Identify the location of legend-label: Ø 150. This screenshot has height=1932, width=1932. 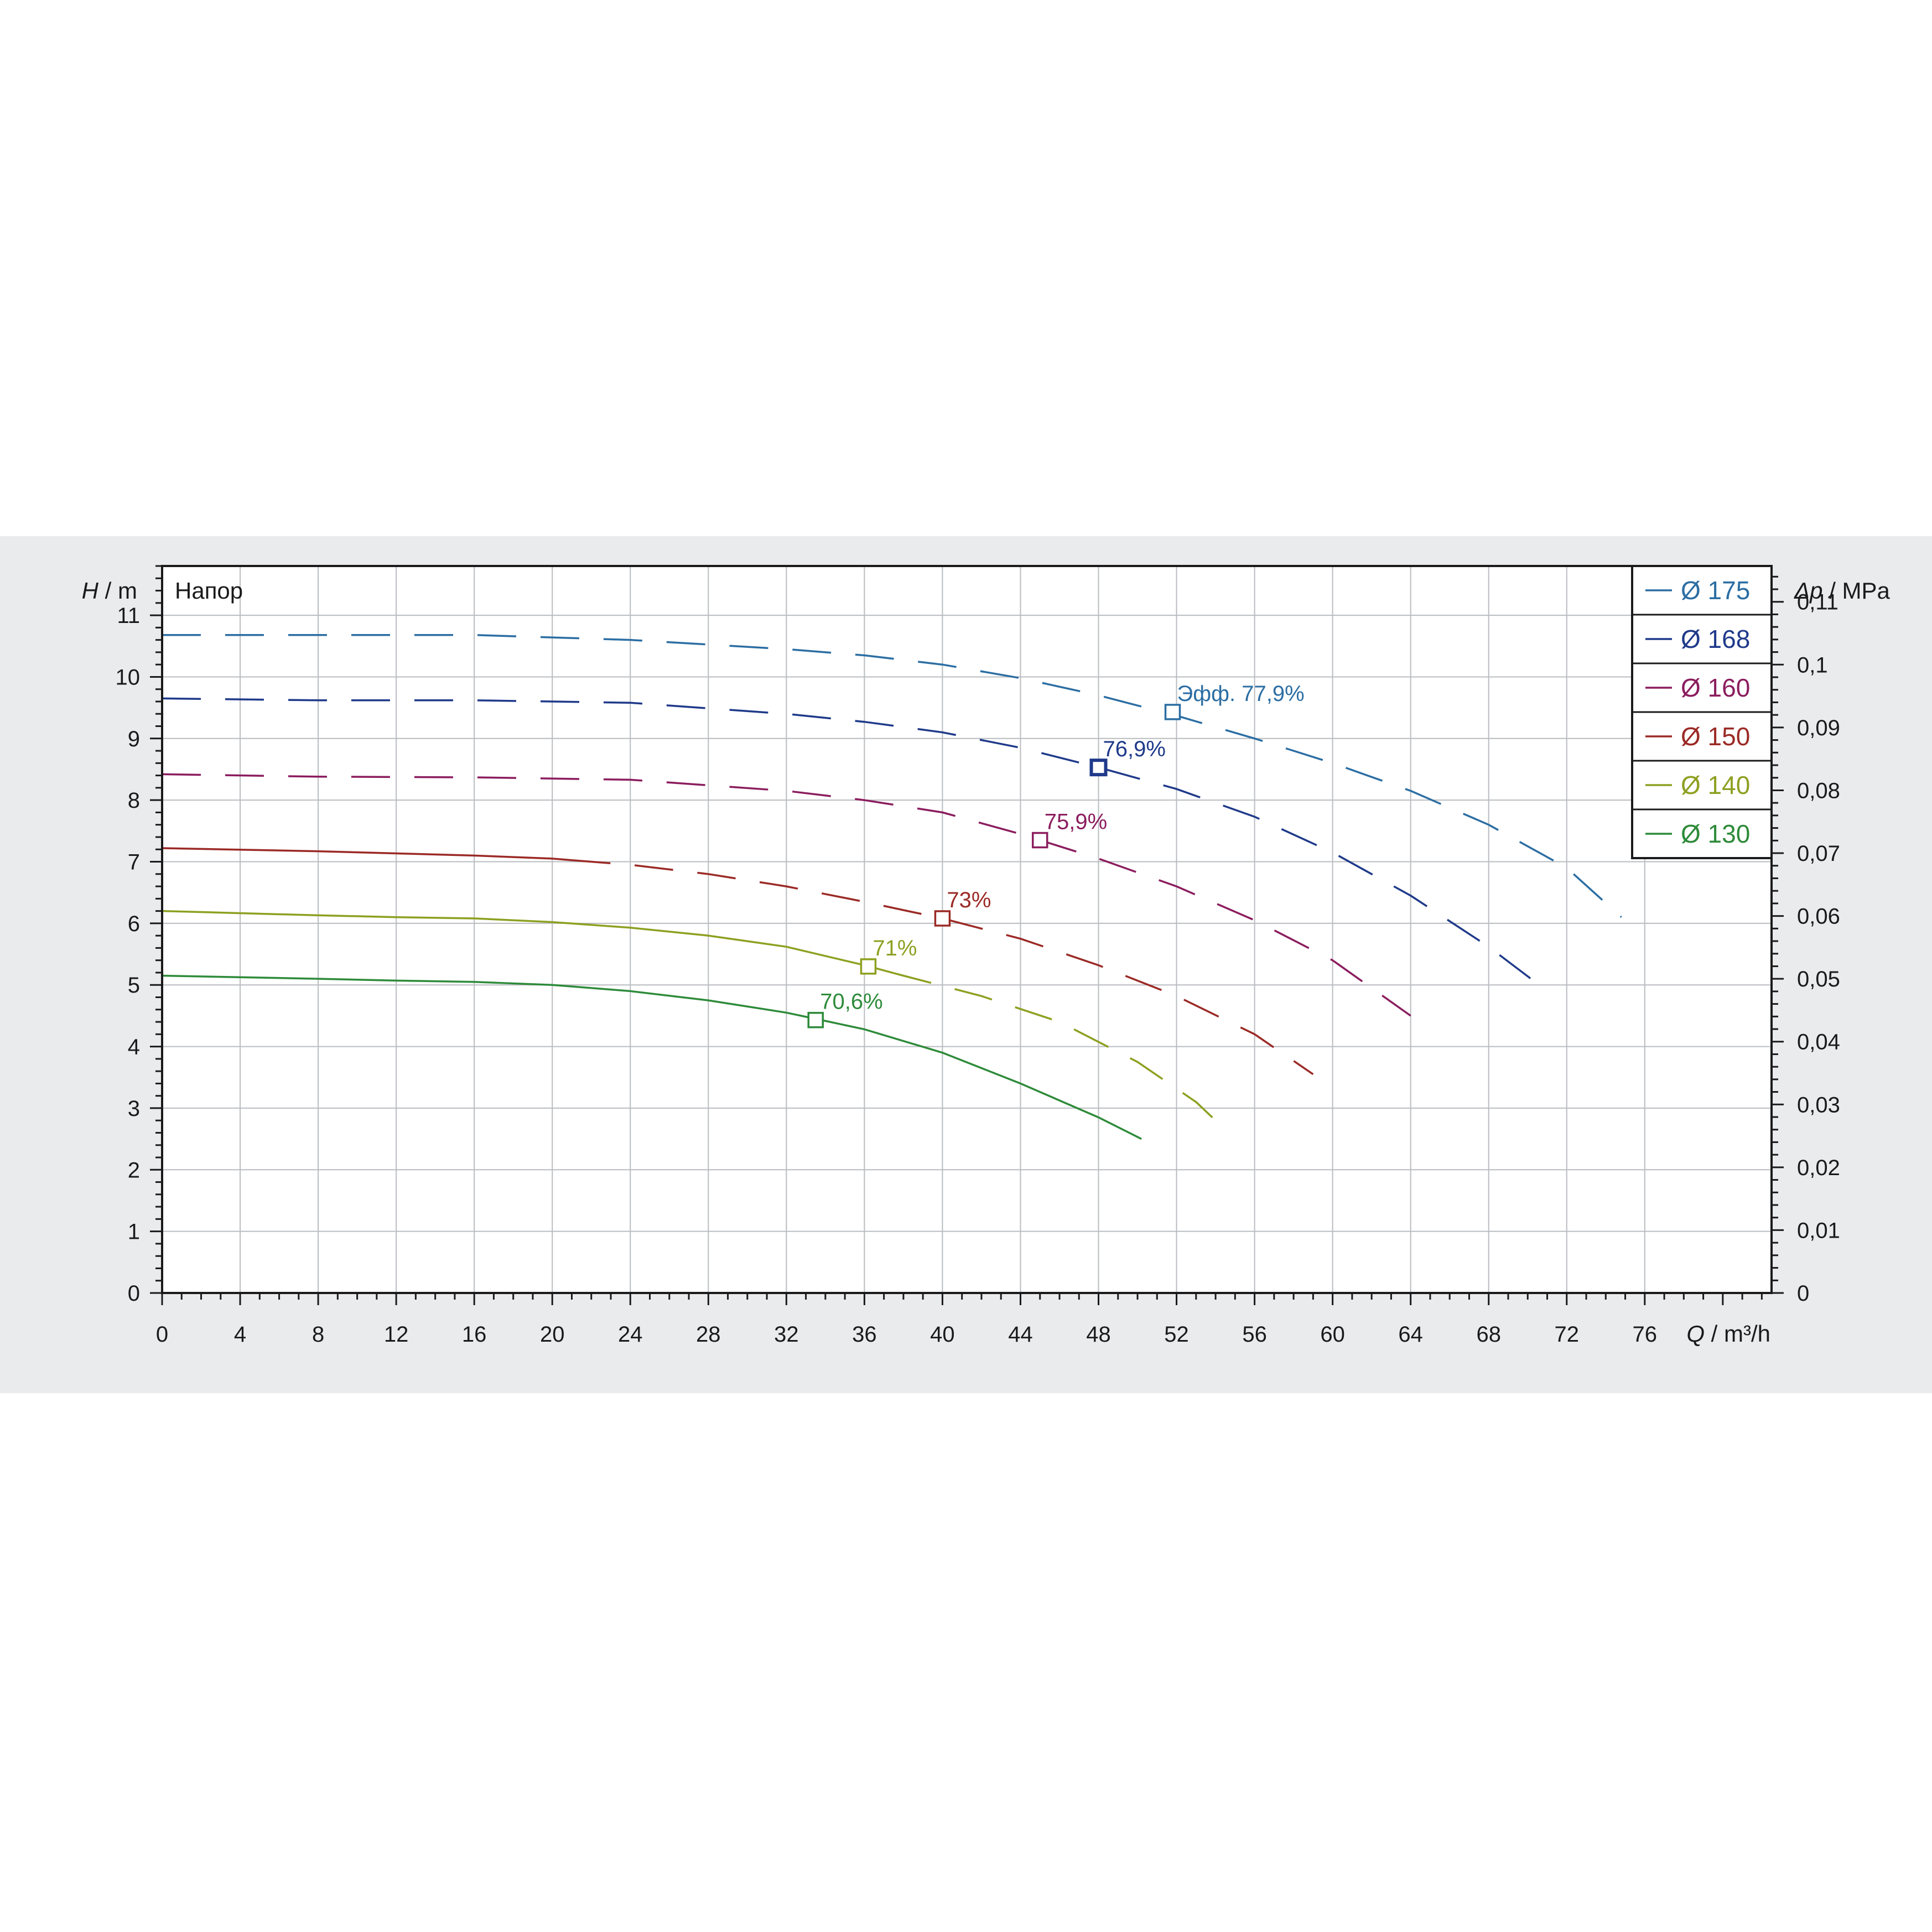
(1716, 736).